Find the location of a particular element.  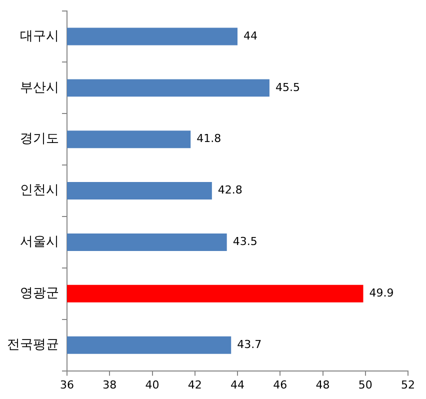

x-tick-label: 38 is located at coordinates (109, 385).